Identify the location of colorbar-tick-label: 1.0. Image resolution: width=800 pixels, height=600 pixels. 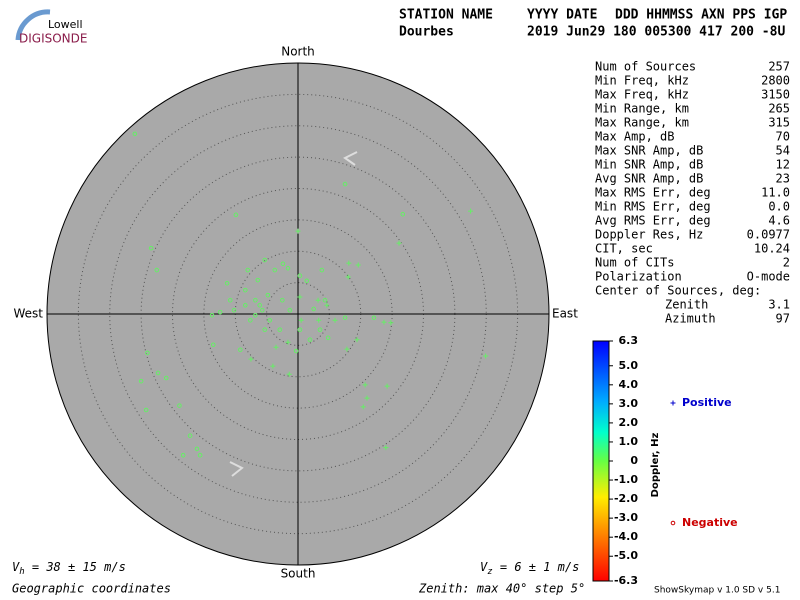
(629, 441).